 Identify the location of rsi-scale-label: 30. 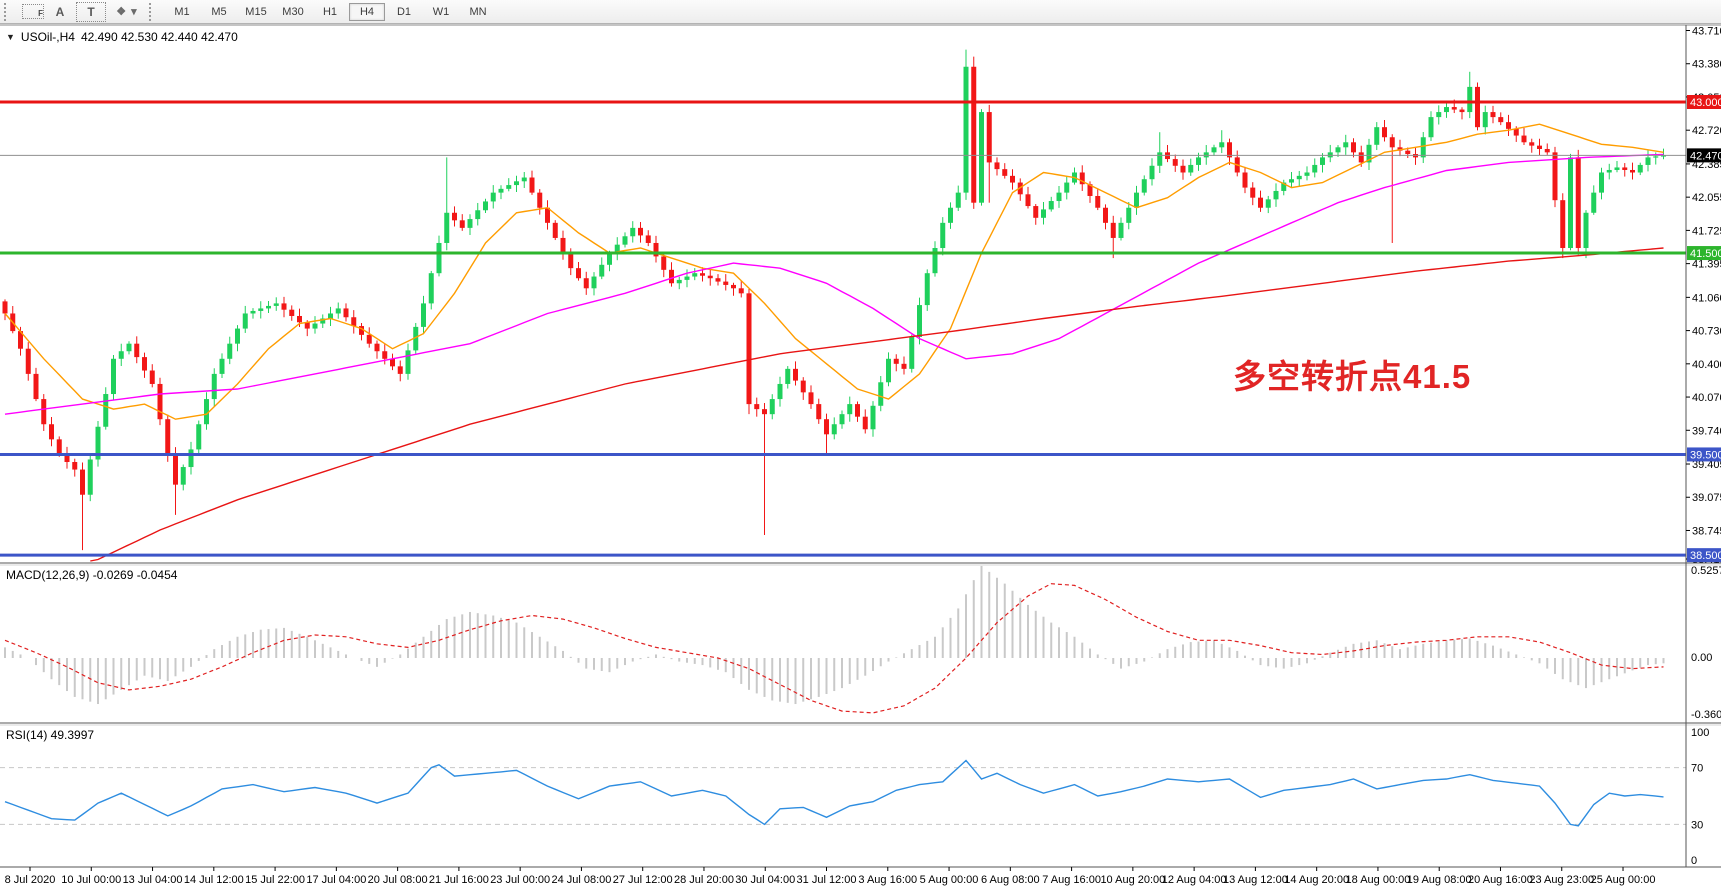
(1697, 825).